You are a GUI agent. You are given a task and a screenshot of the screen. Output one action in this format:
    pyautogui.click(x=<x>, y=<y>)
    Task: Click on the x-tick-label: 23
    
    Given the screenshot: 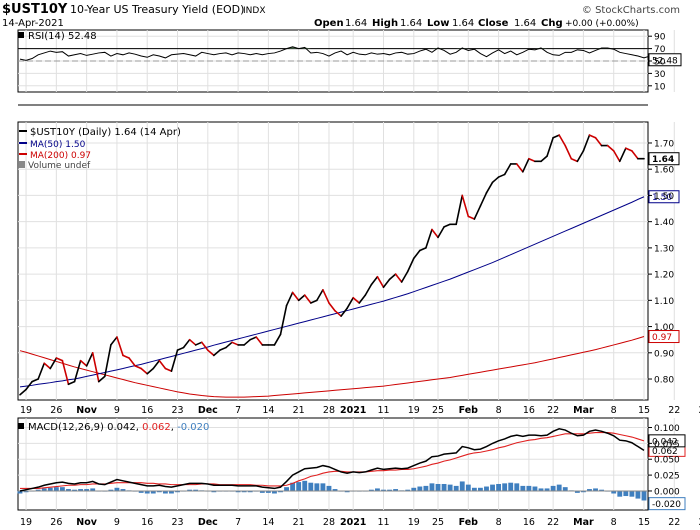 What is the action you would take?
    pyautogui.click(x=177, y=522)
    